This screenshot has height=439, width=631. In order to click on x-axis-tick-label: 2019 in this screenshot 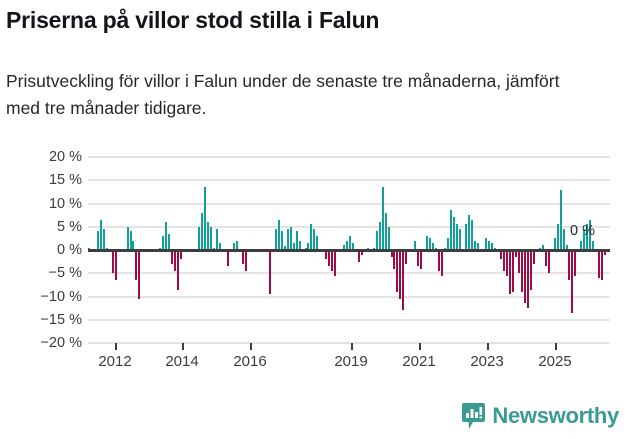, I will do `click(351, 361)`.